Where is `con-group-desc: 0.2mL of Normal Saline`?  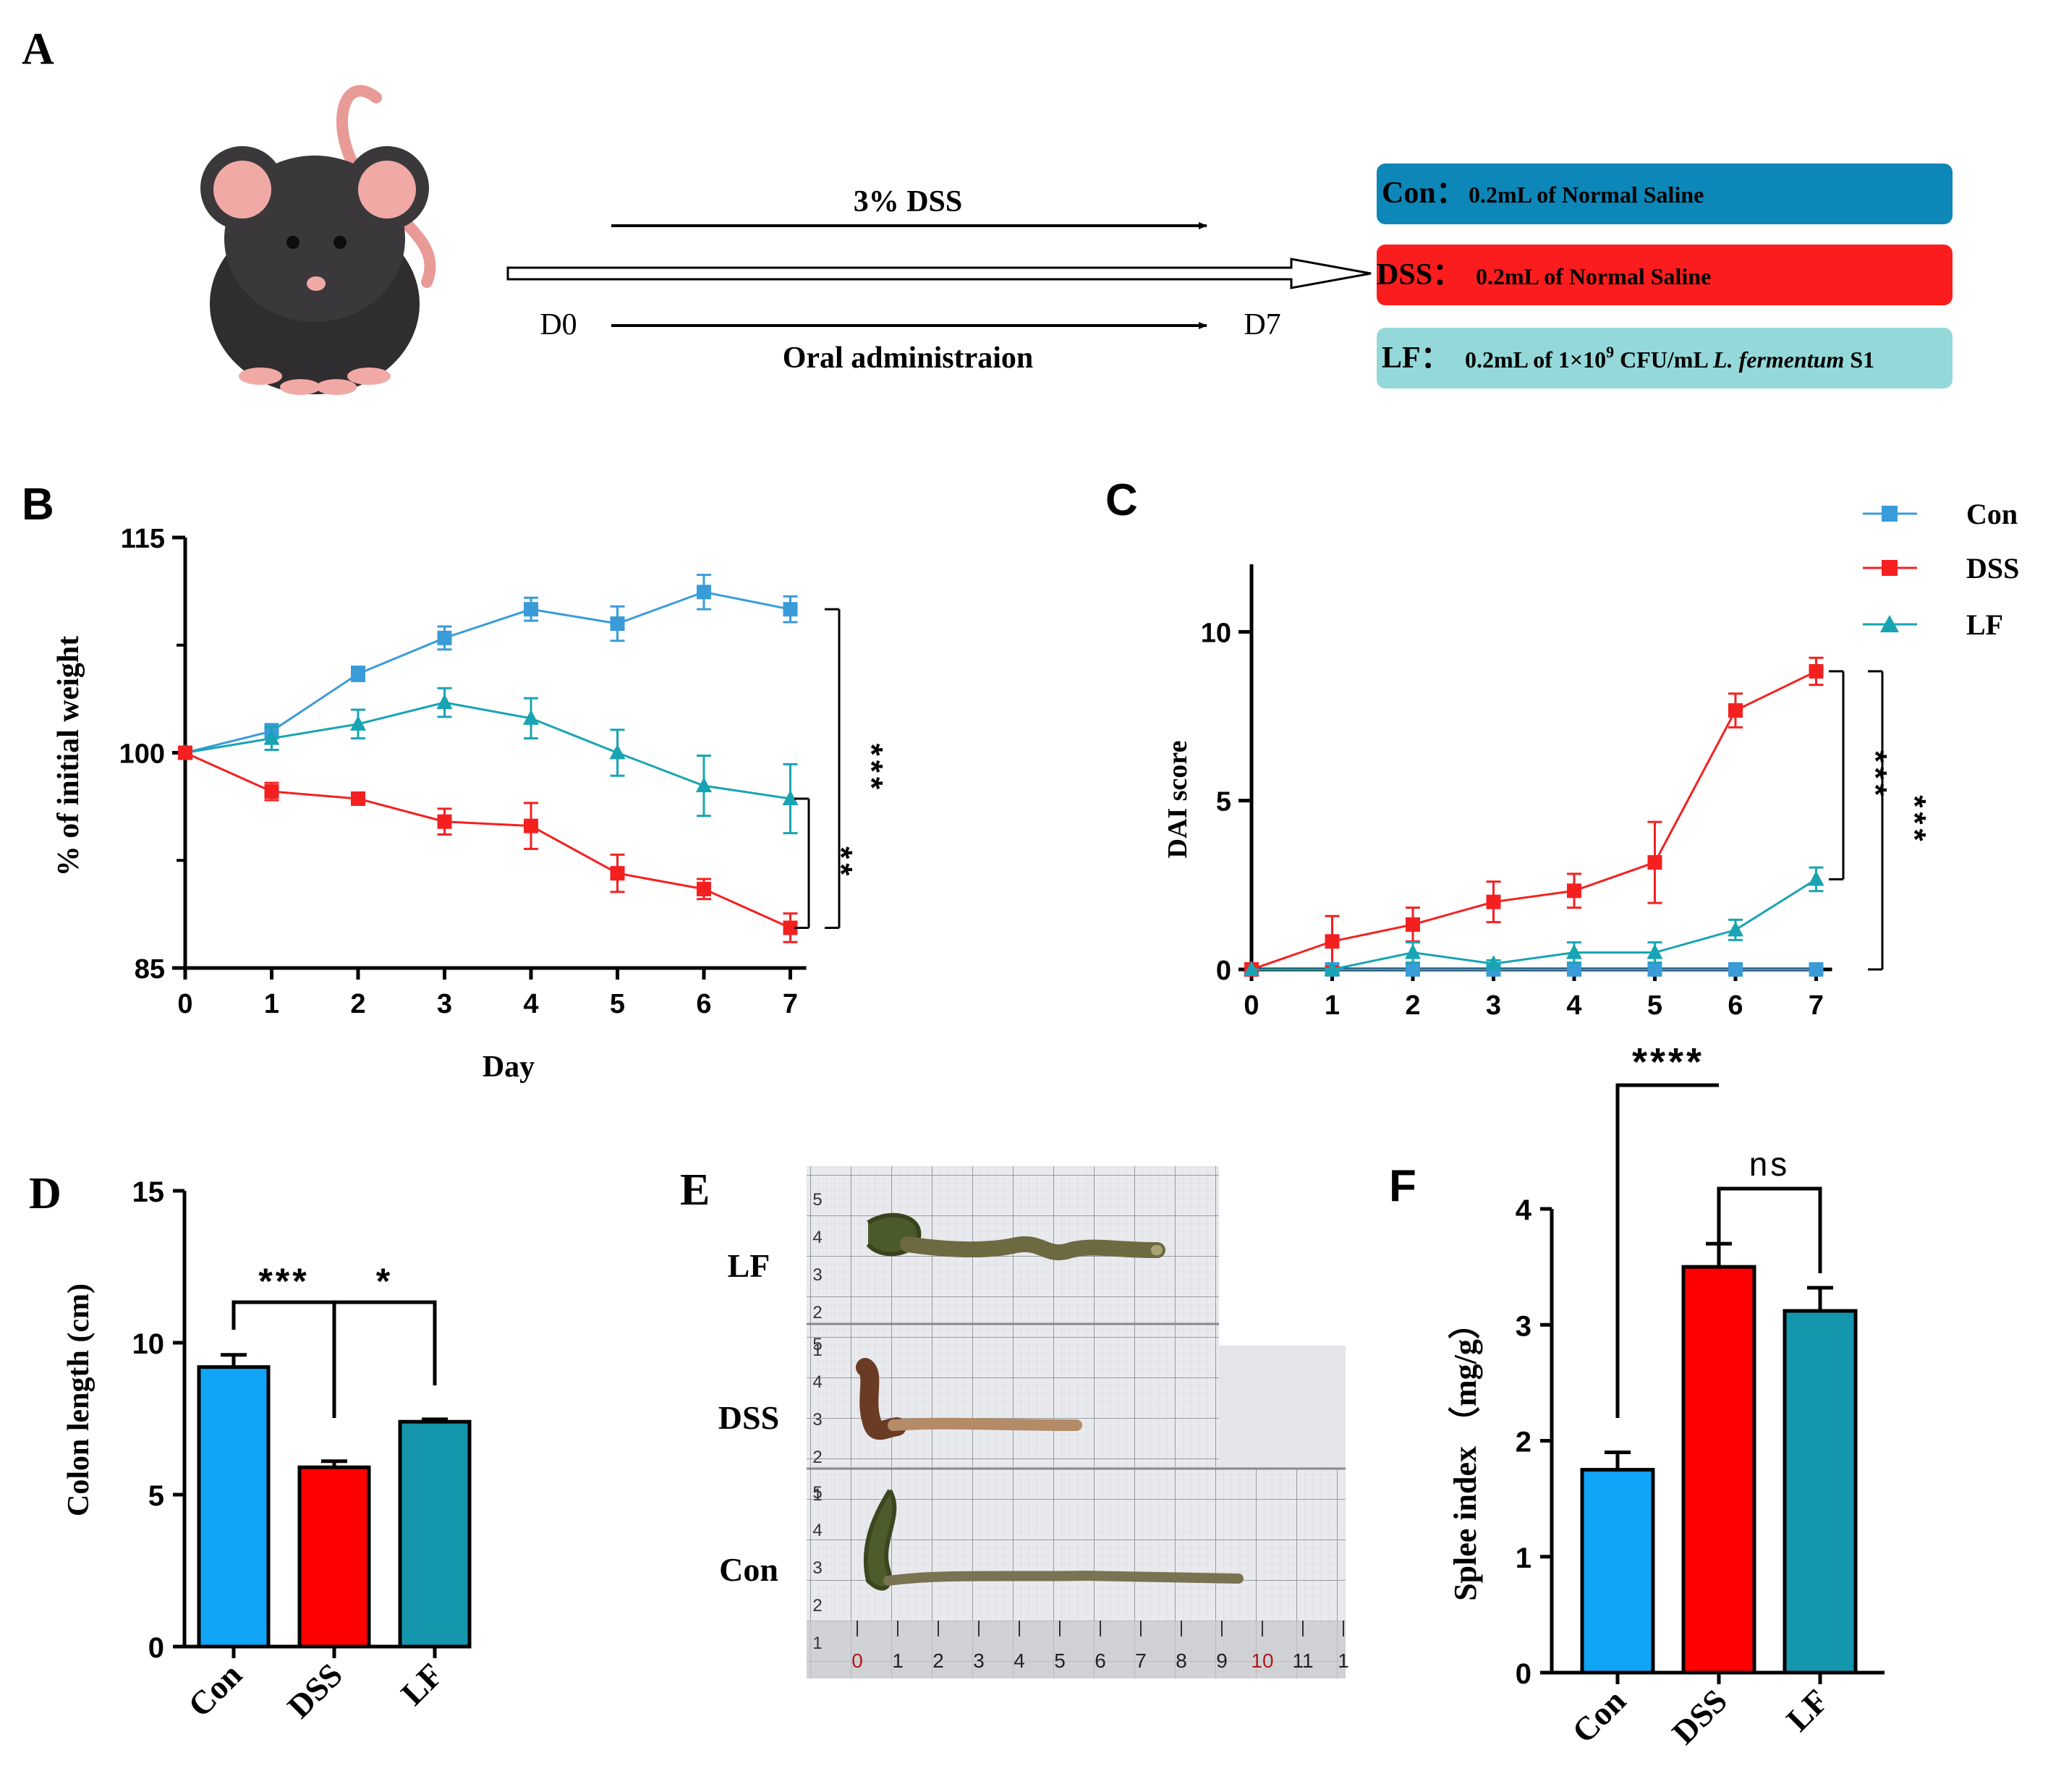
con-group-desc: 0.2mL of Normal Saline is located at coordinates (1586, 195).